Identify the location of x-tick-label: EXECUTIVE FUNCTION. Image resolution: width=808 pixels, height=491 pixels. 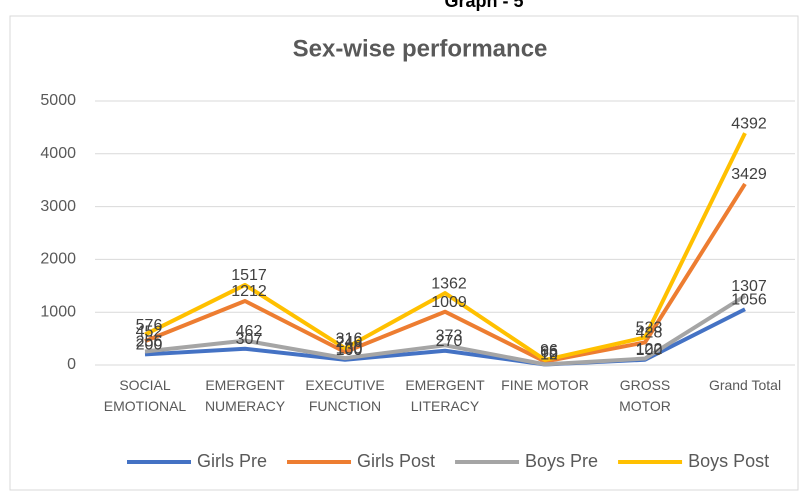
(345, 395).